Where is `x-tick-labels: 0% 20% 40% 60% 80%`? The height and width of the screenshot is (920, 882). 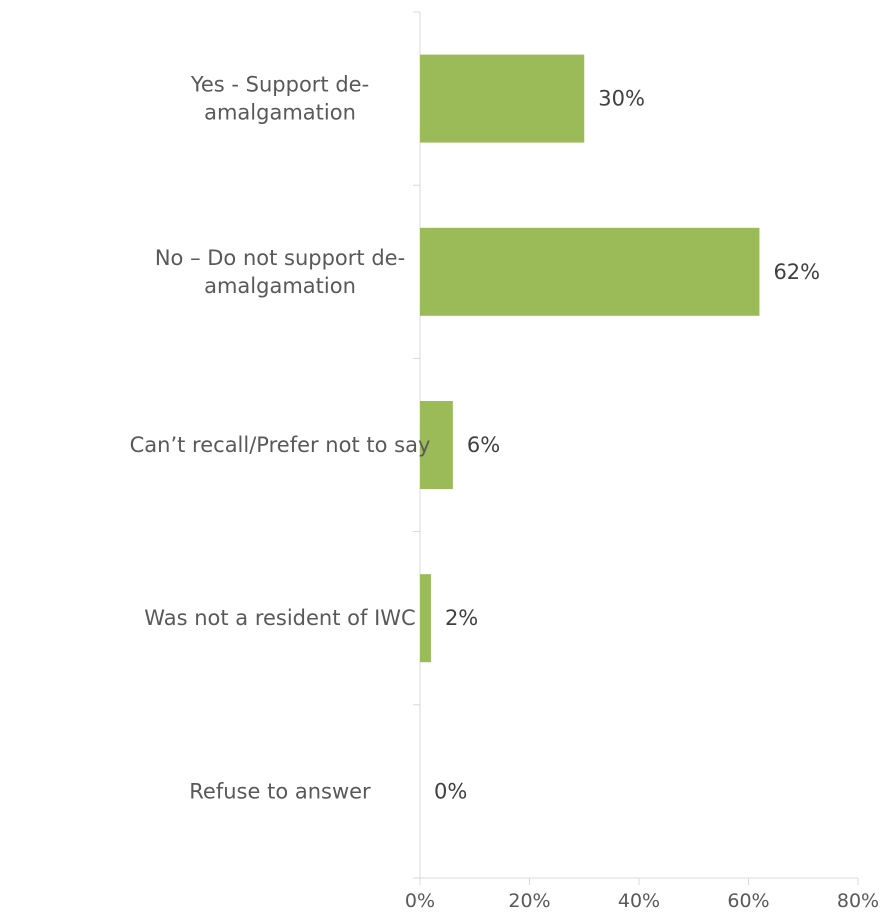
x-tick-labels: 0% 20% 40% 60% 80% is located at coordinates (642, 901).